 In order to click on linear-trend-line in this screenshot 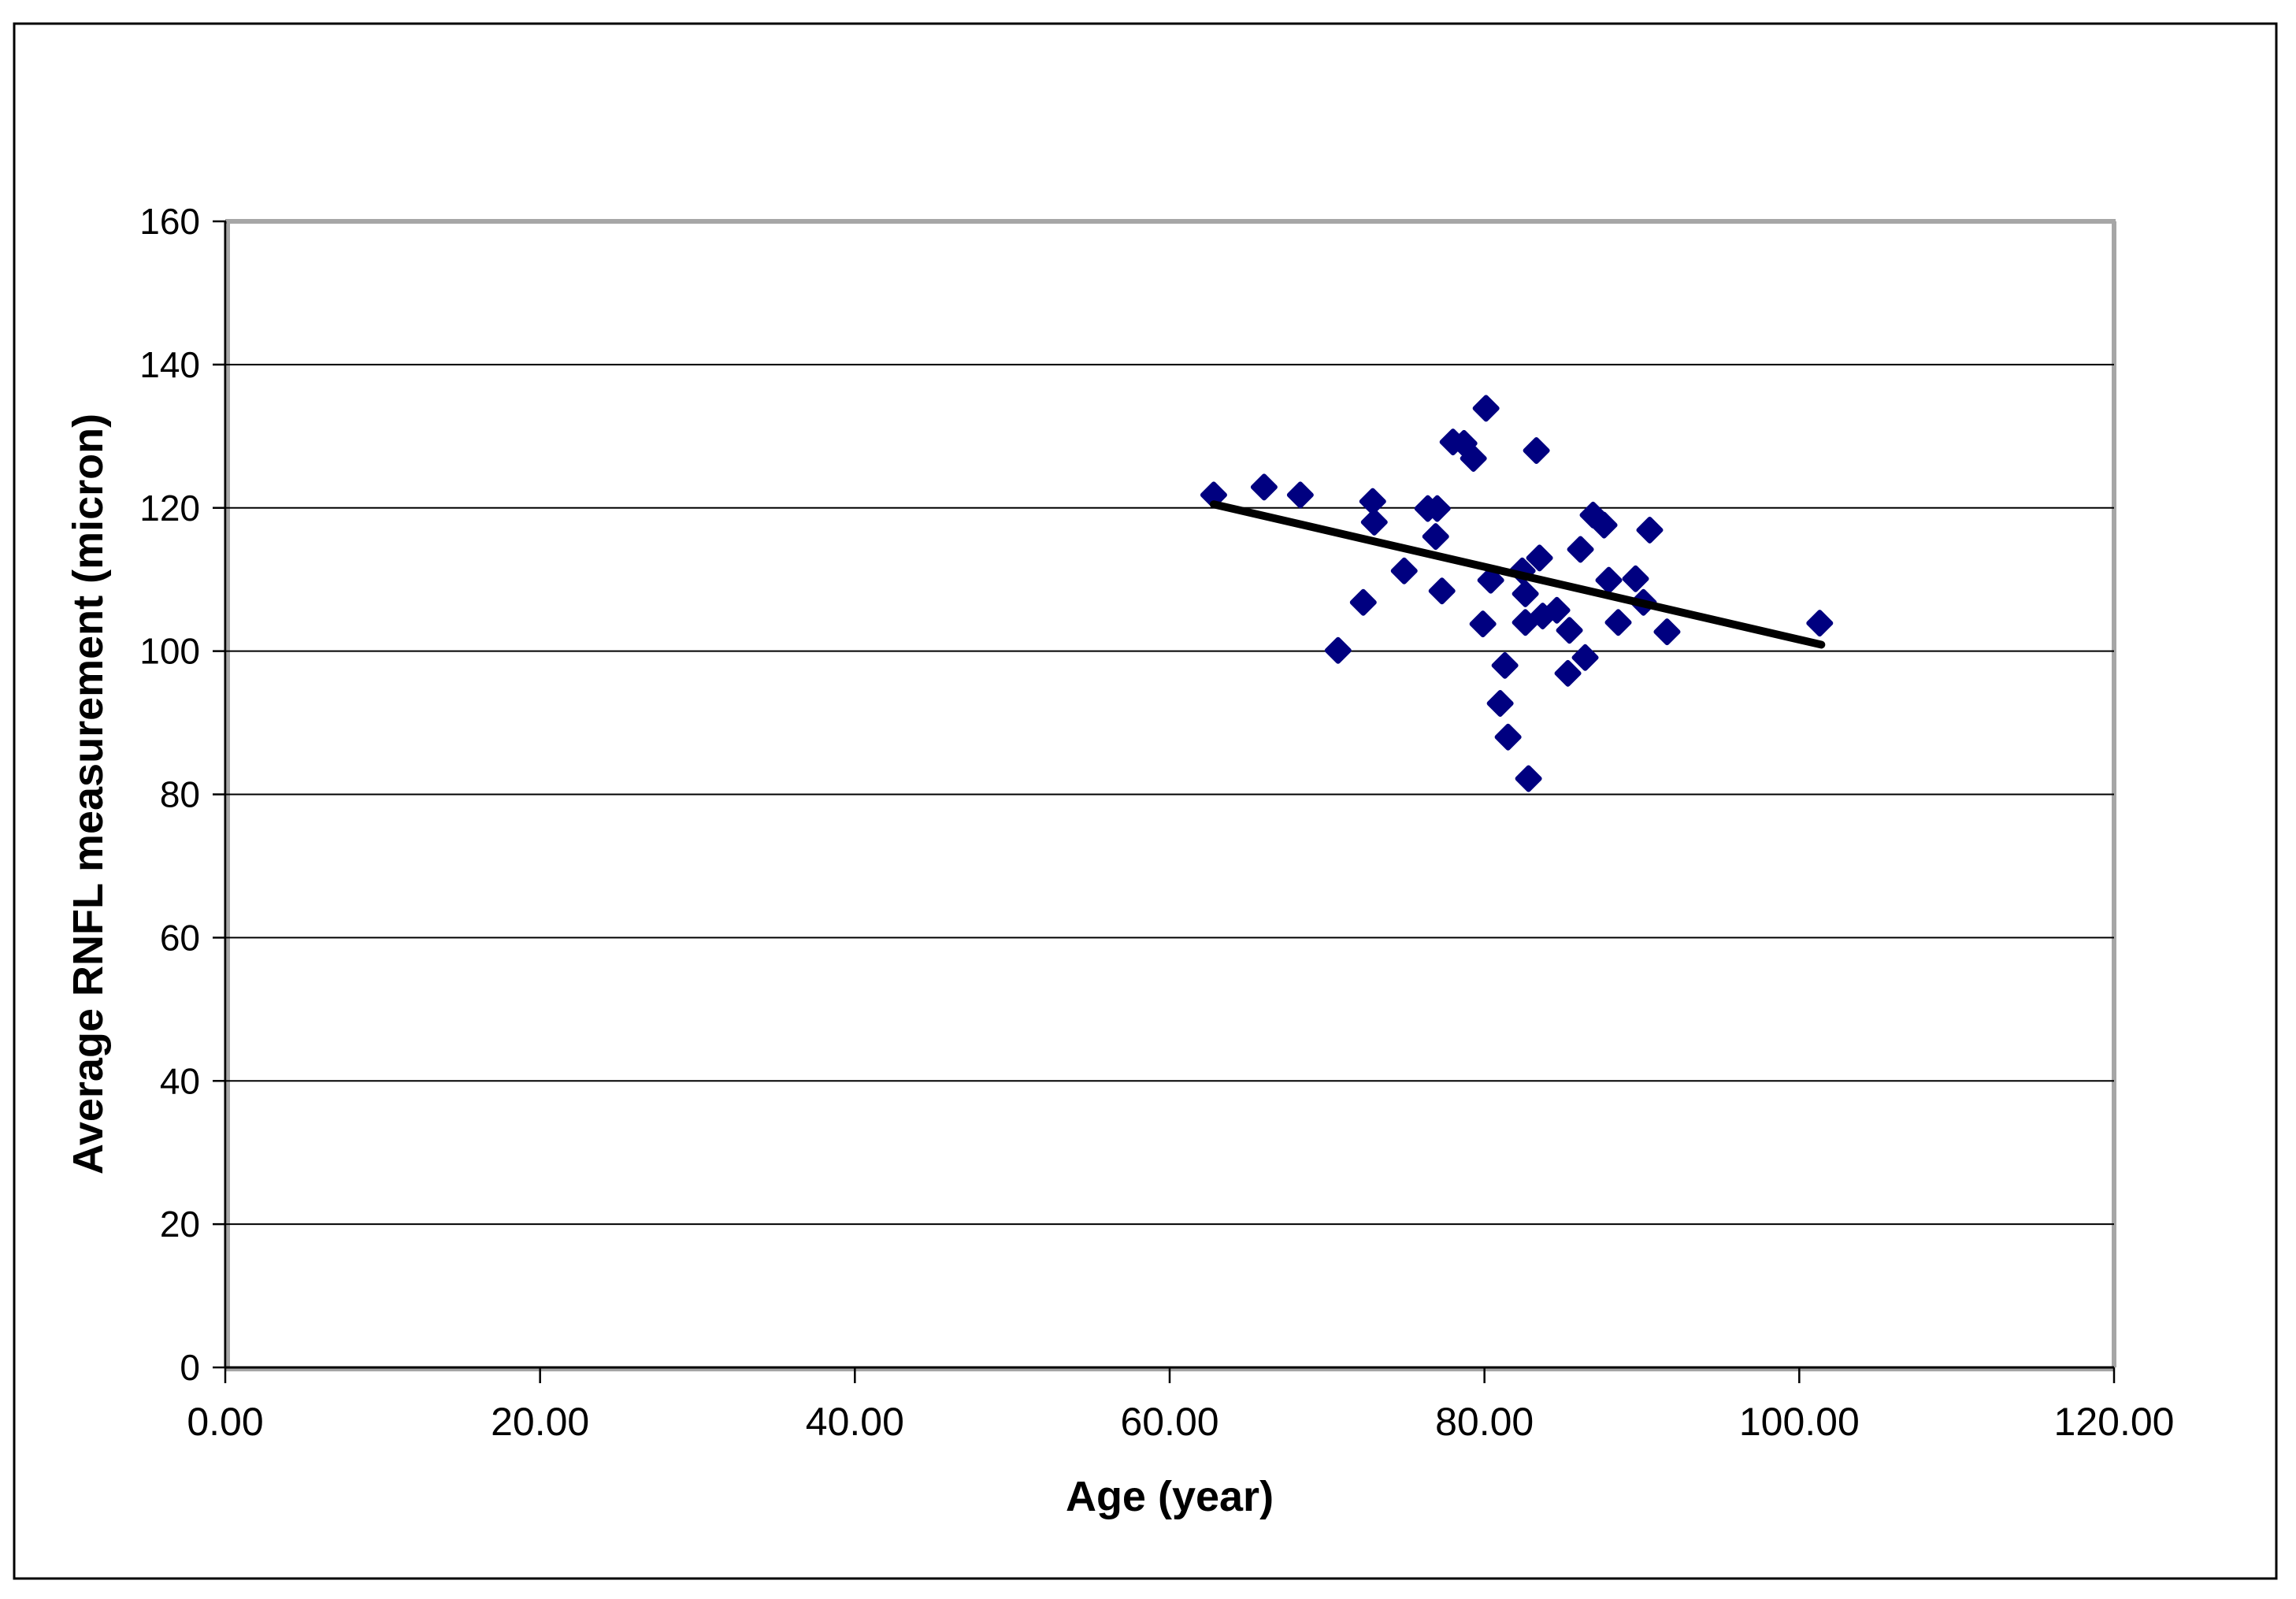, I will do `click(1518, 574)`.